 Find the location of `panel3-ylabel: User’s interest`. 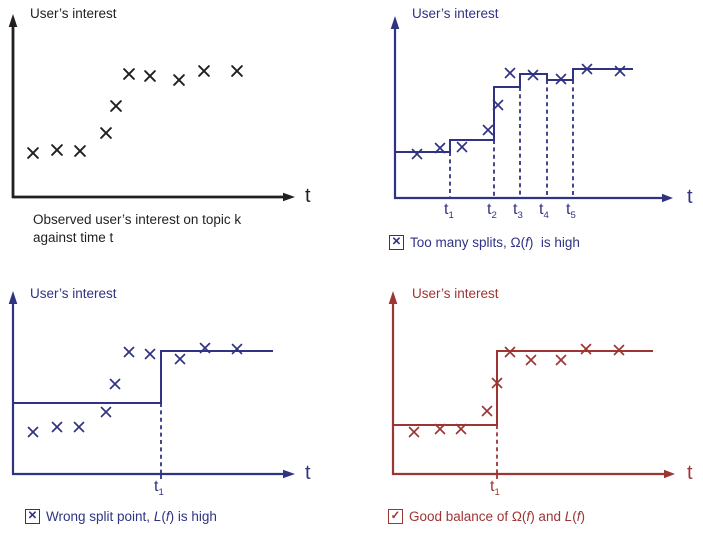

panel3-ylabel: User’s interest is located at coordinates (73, 293).